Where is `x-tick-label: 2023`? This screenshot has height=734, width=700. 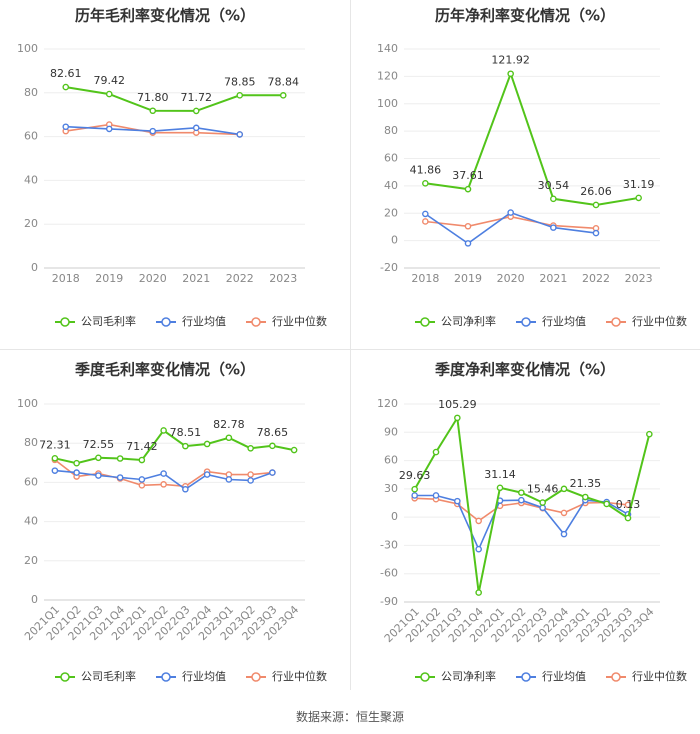 x-tick-label: 2023 is located at coordinates (639, 278).